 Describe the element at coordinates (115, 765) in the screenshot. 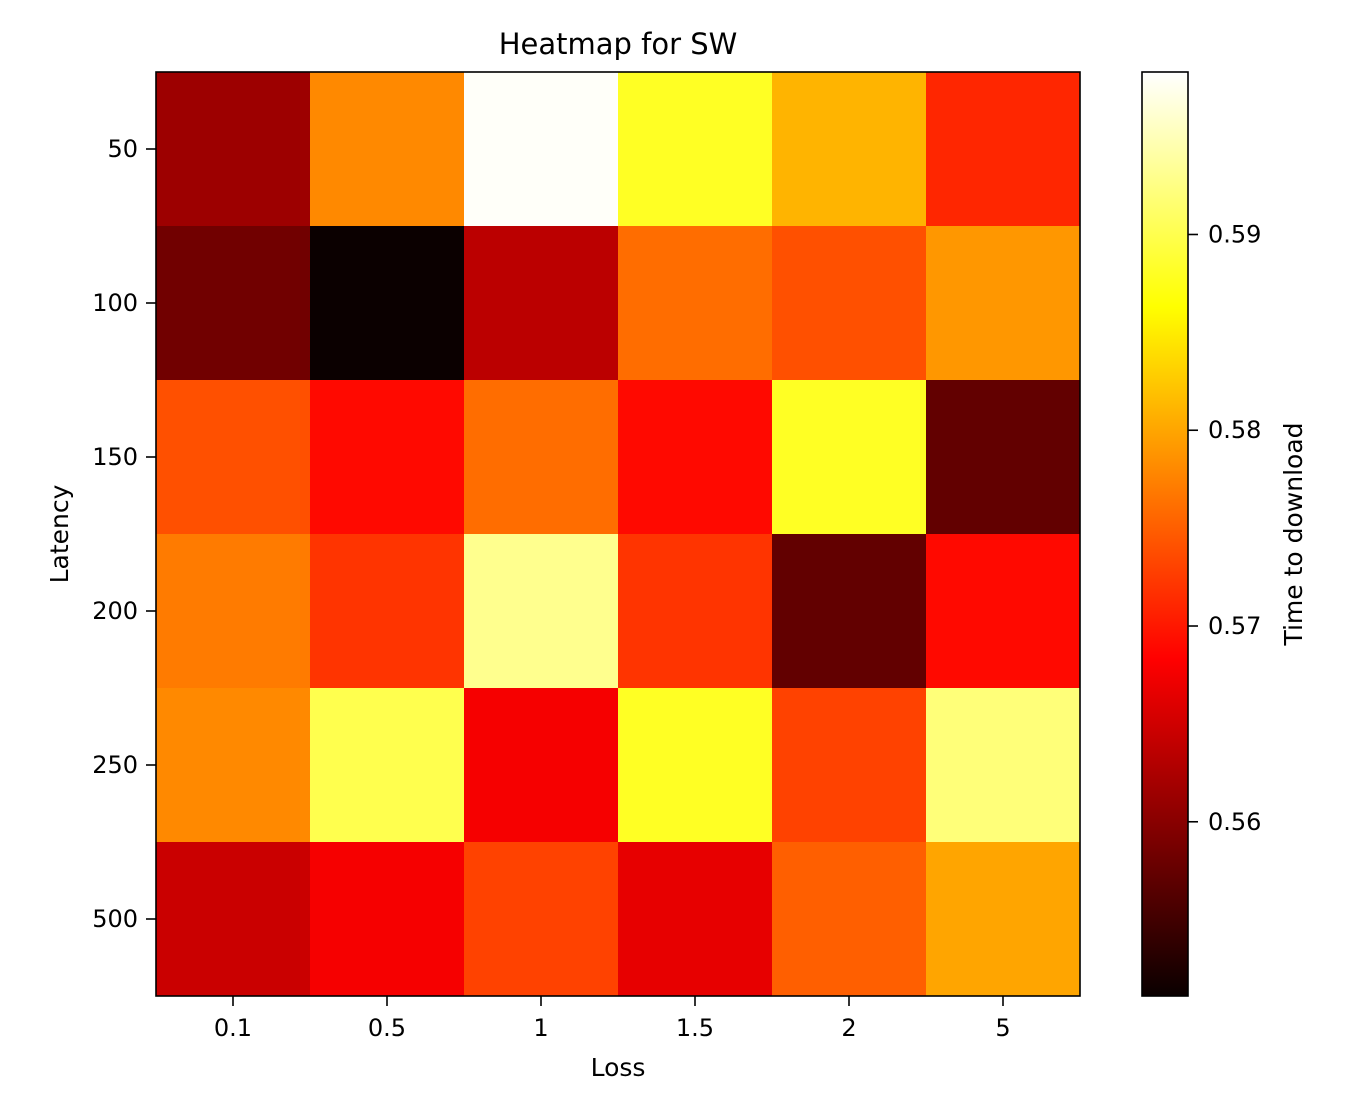

I see `y-tick-label: 250` at that location.